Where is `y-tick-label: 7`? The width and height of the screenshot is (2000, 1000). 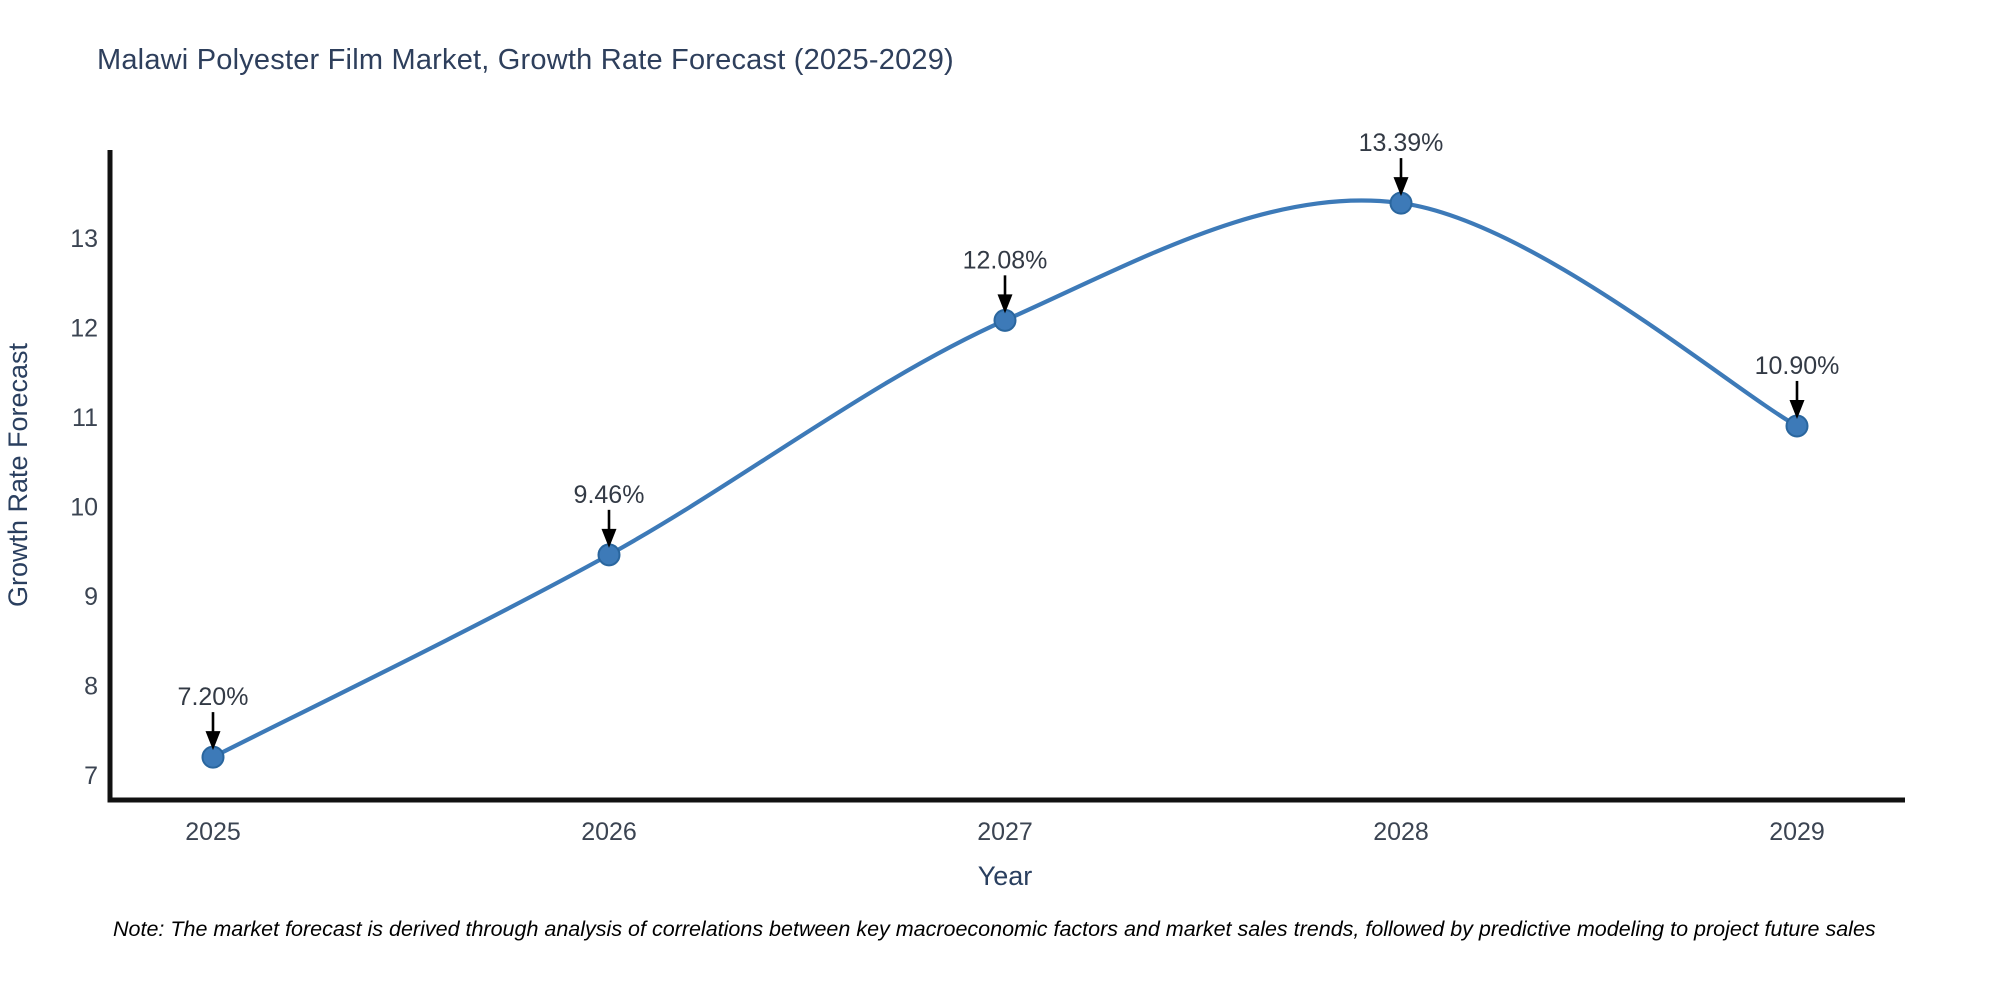 y-tick-label: 7 is located at coordinates (91, 776).